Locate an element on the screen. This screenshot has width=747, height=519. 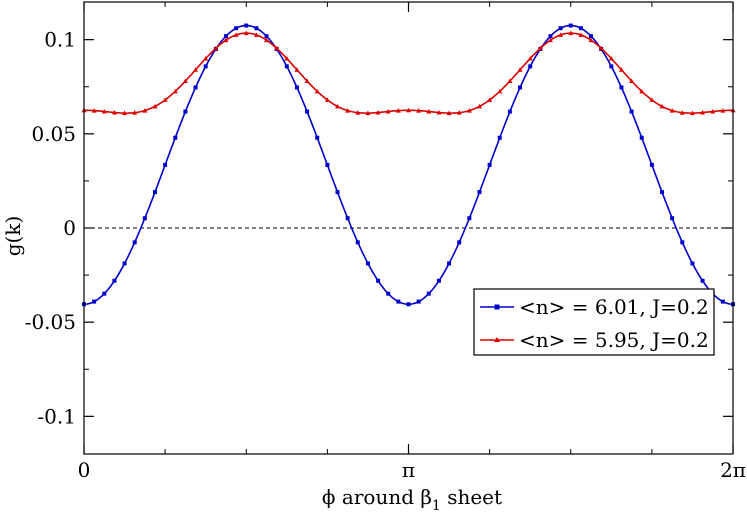
legend-entry-2: <n> = 5.95, J=0.2 is located at coordinates (594, 340).